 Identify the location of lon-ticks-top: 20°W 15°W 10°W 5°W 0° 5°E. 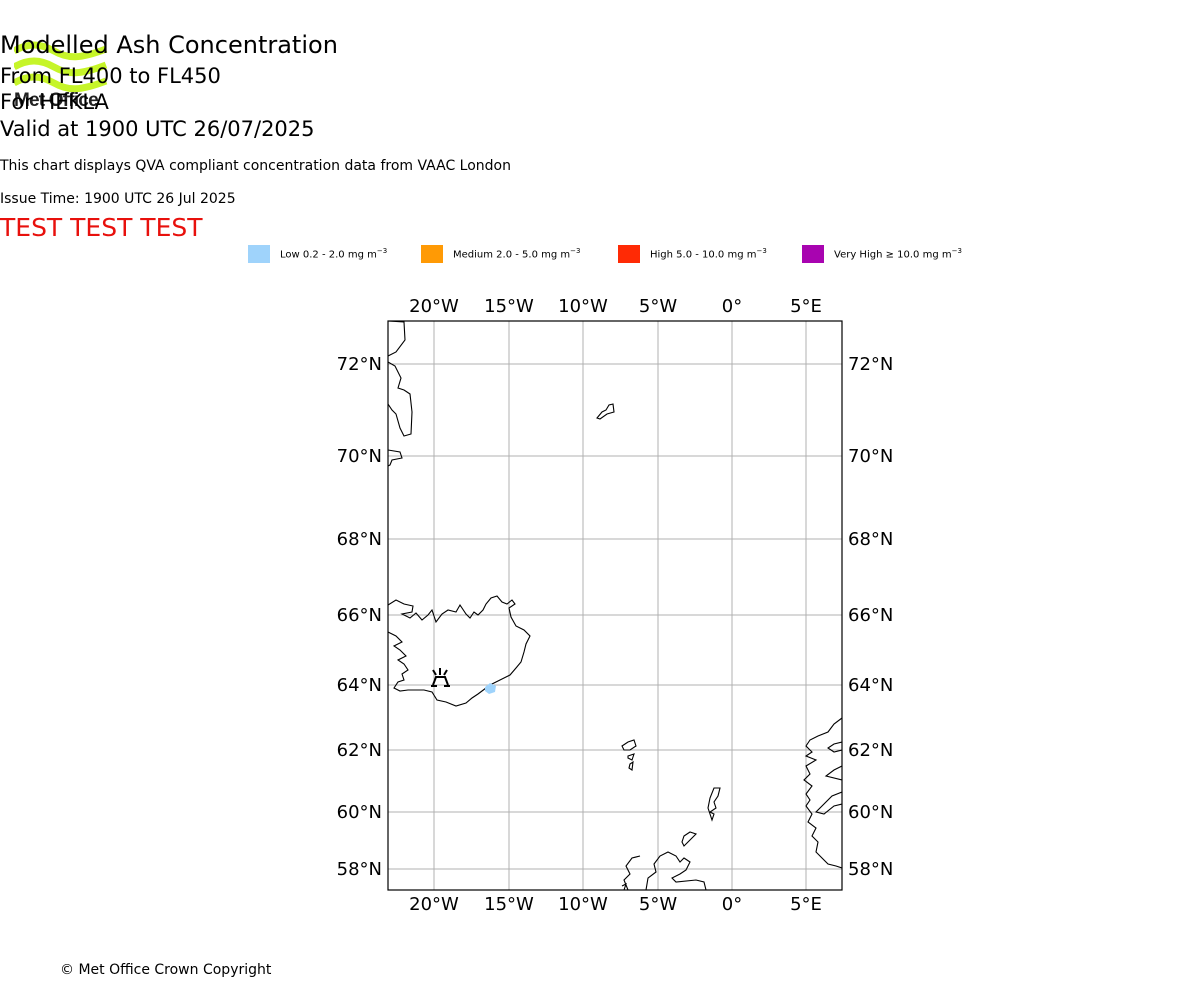
(615, 306).